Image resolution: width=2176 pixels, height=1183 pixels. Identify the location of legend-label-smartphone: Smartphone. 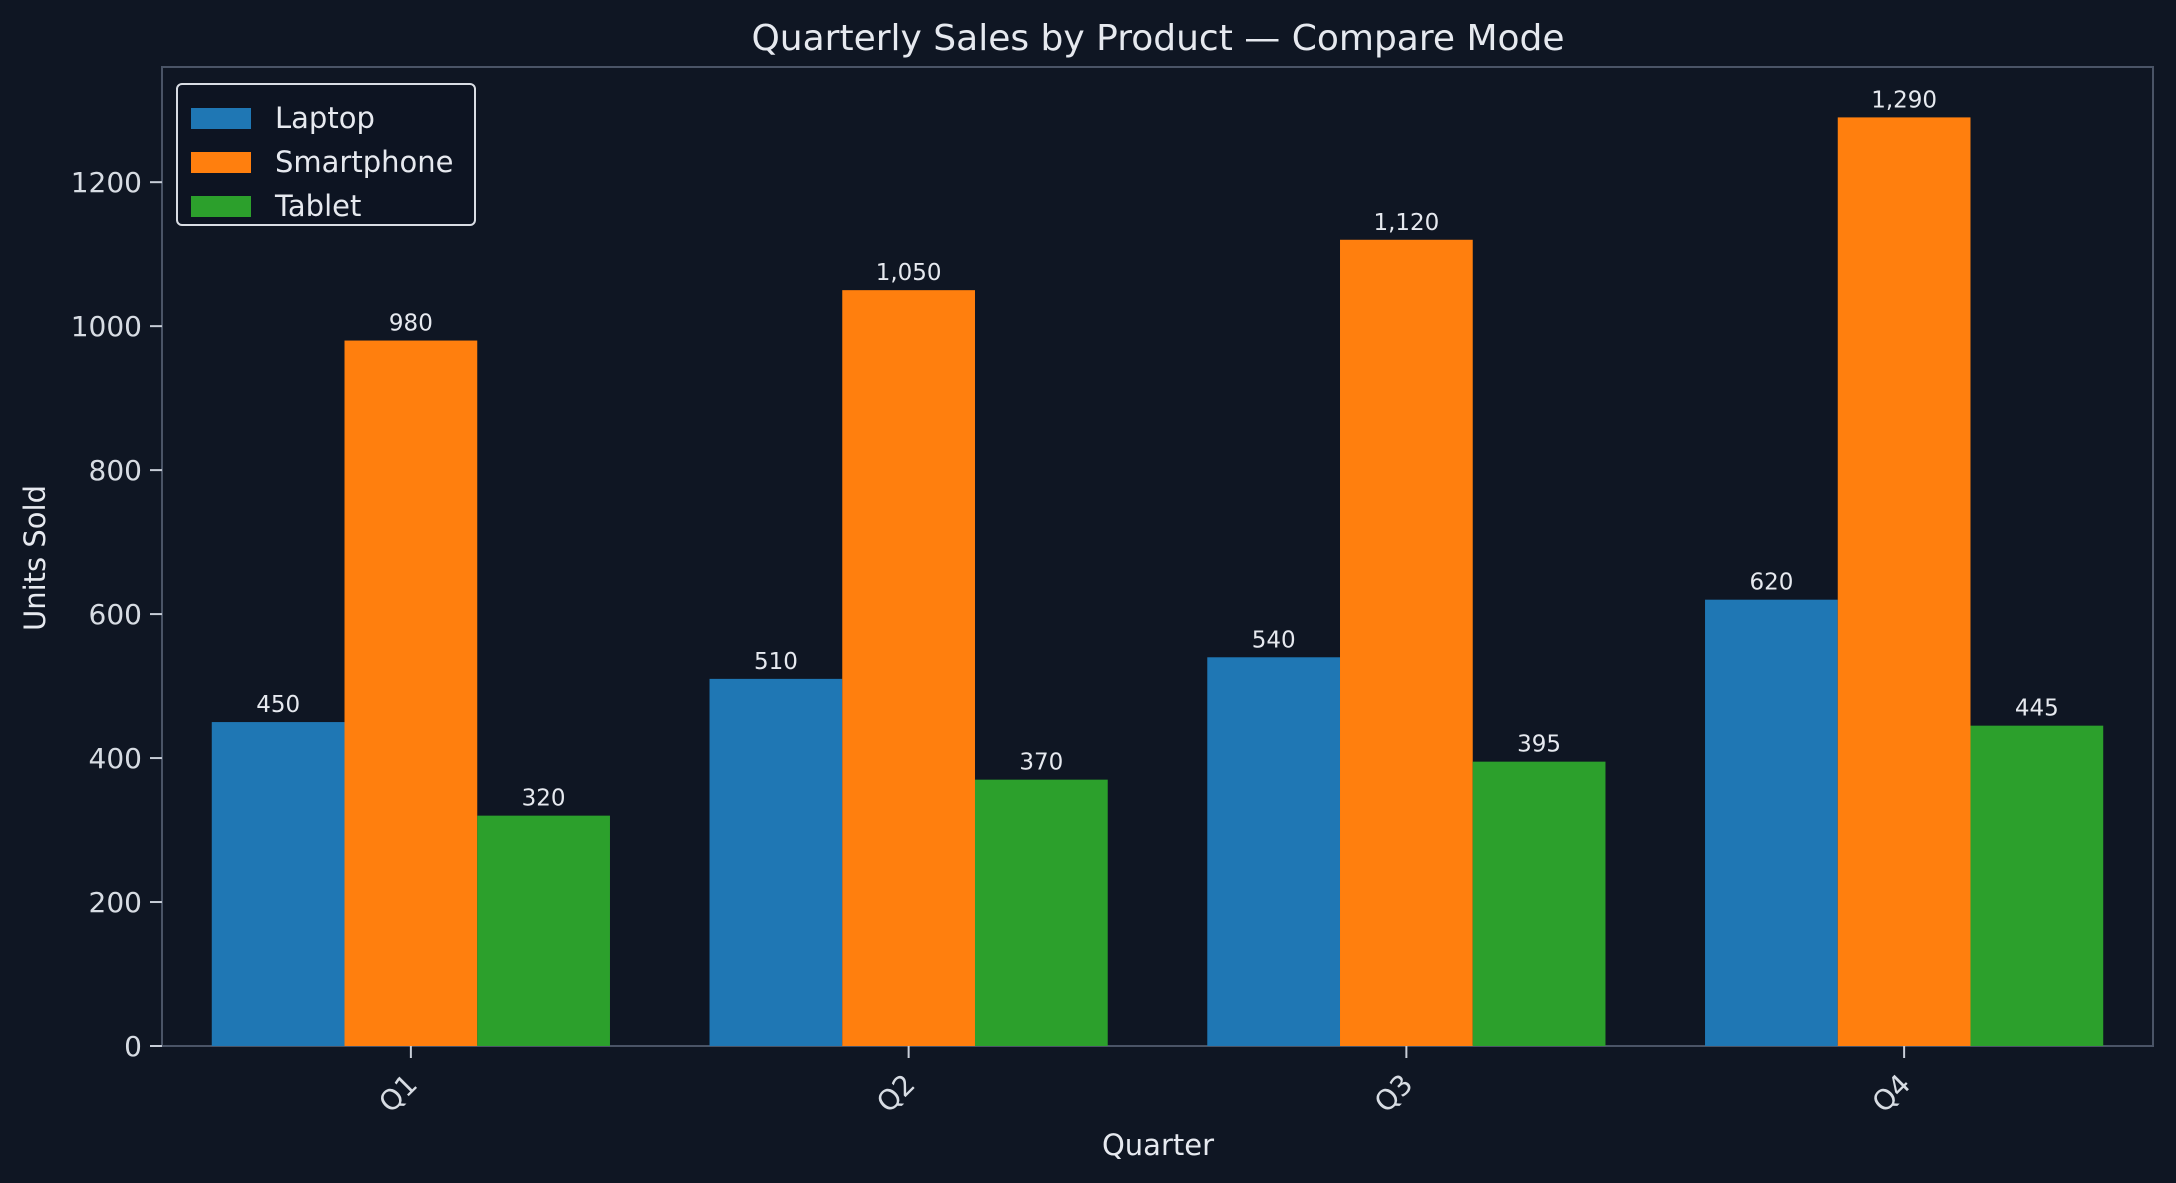
(364, 162).